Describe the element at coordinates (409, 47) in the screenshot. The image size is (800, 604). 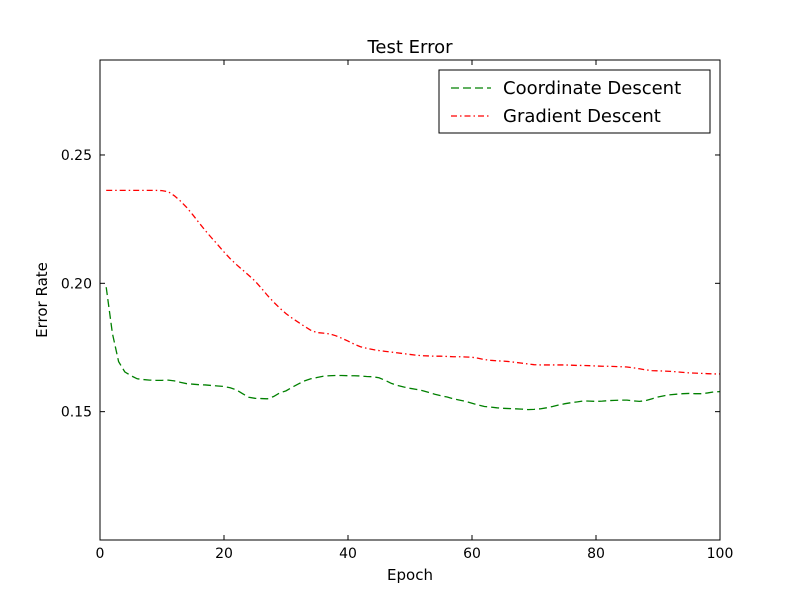
I see `chart-title: Test Error` at that location.